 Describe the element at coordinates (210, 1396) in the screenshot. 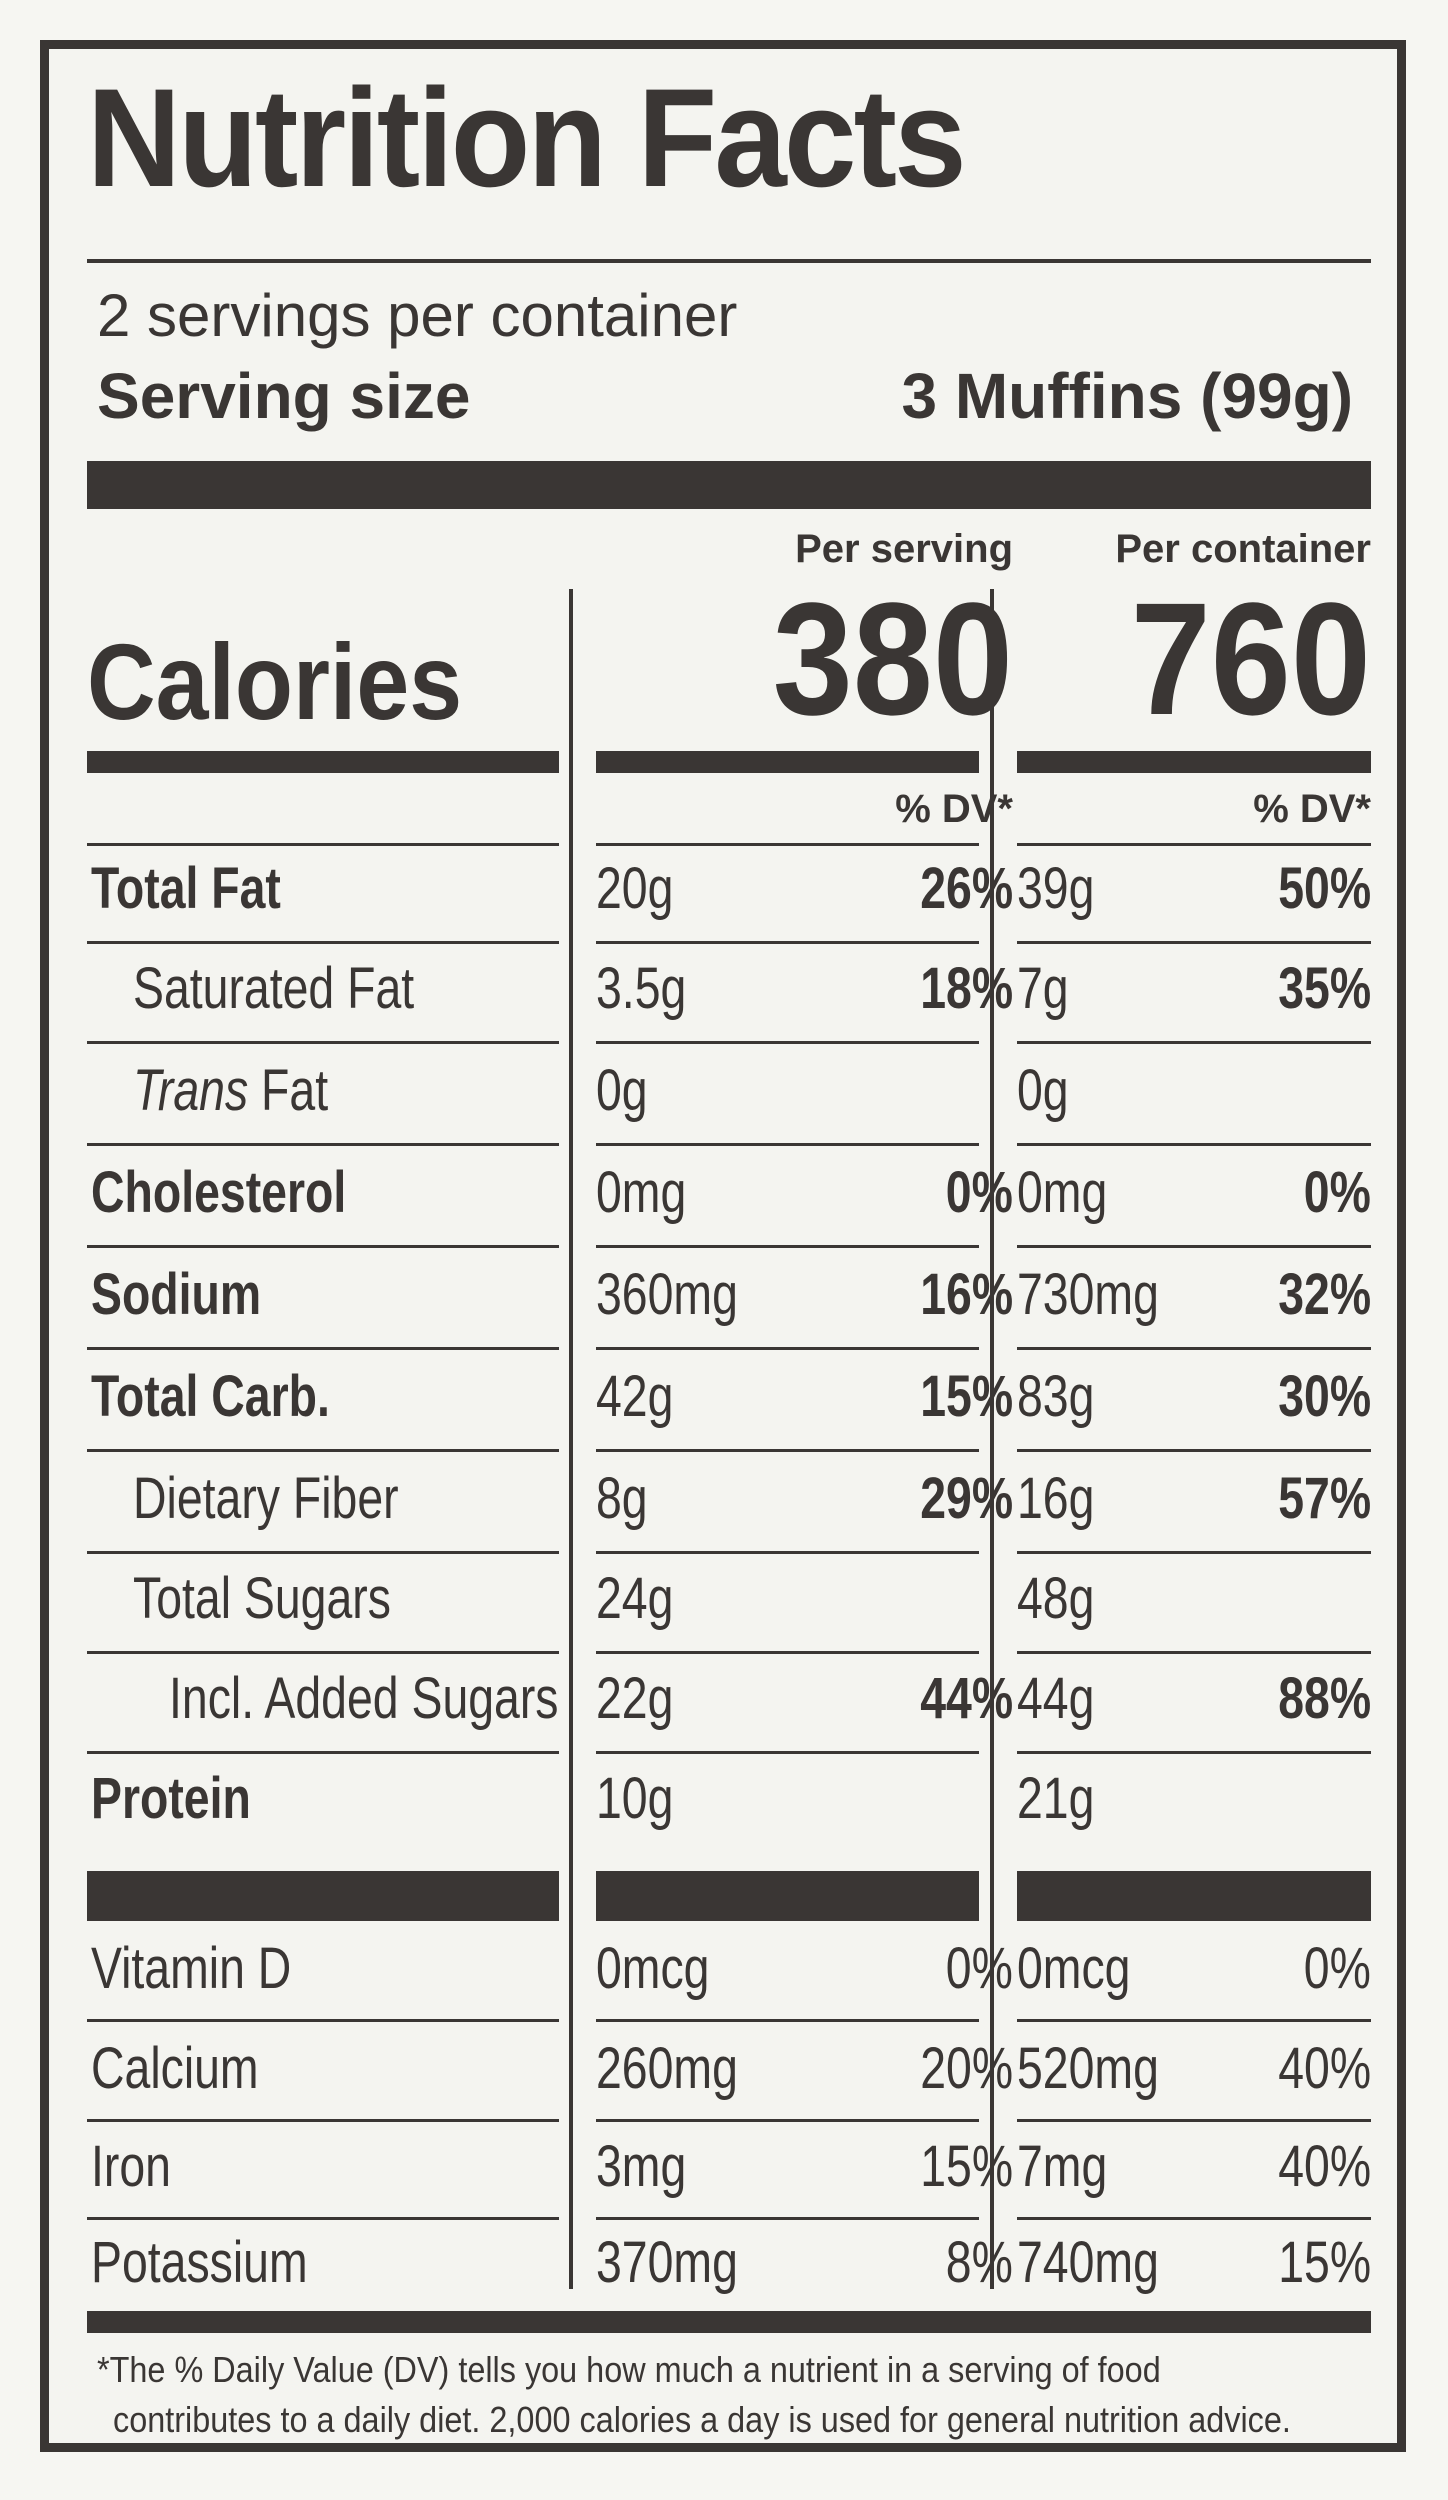

I see `nutrient-name-text: Total Carb.` at that location.